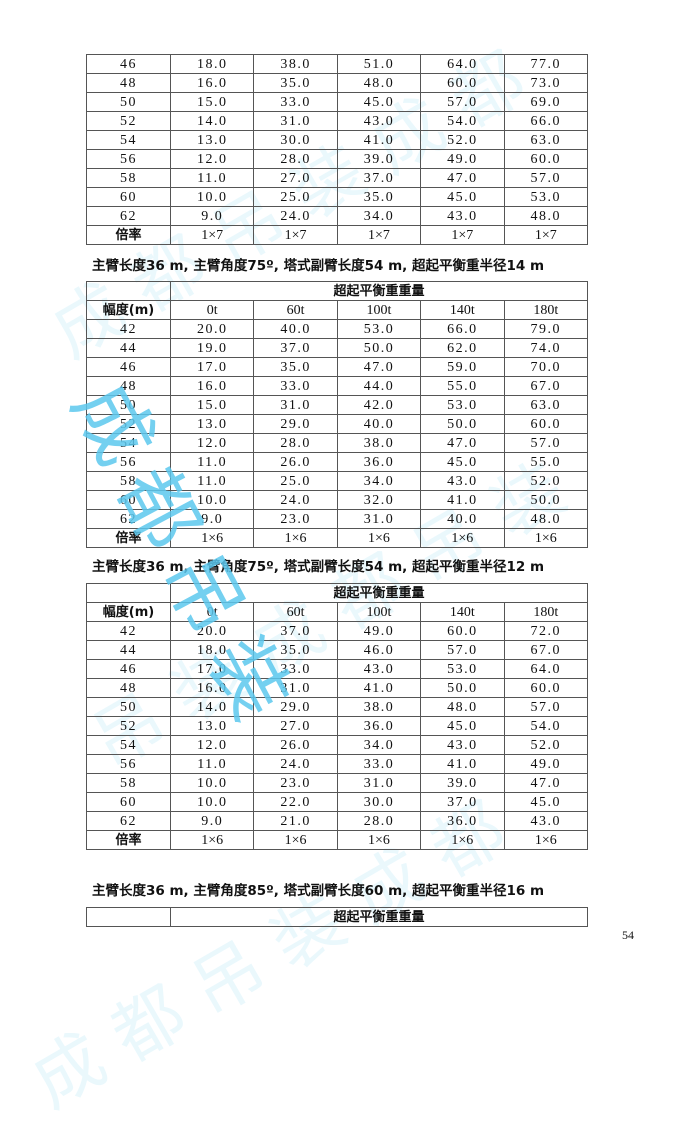 The width and height of the screenshot is (700, 1127). Describe the element at coordinates (379, 726) in the screenshot. I see `load-cell: 36.0` at that location.